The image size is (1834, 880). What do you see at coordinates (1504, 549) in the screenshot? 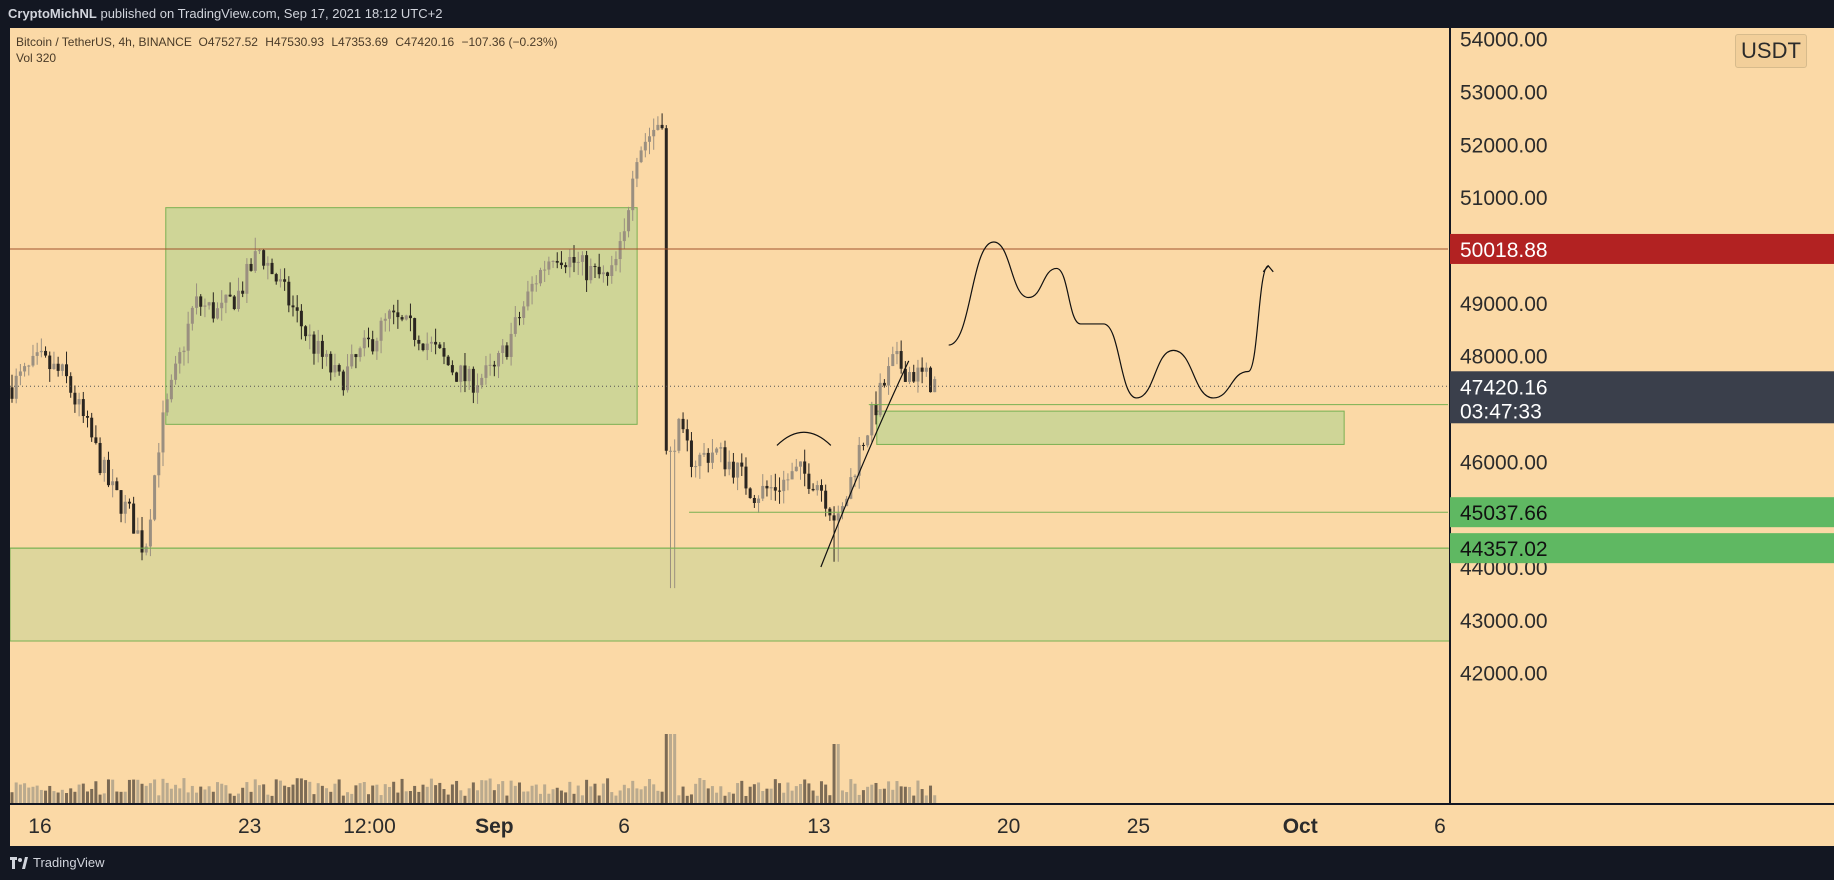
I see `support-price-label: 44357.02` at bounding box center [1504, 549].